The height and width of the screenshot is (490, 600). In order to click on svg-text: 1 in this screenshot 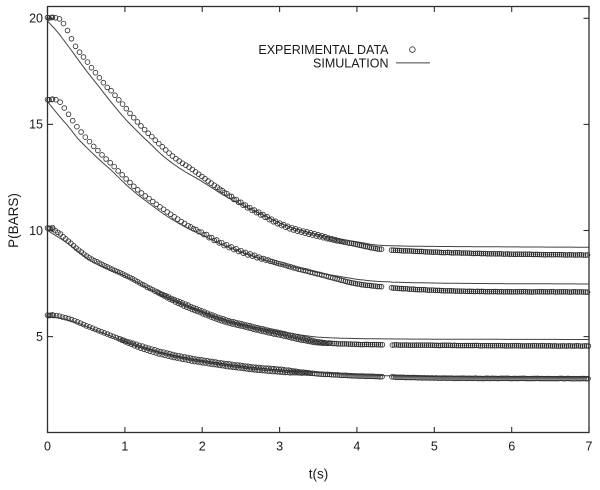, I will do `click(124, 447)`.